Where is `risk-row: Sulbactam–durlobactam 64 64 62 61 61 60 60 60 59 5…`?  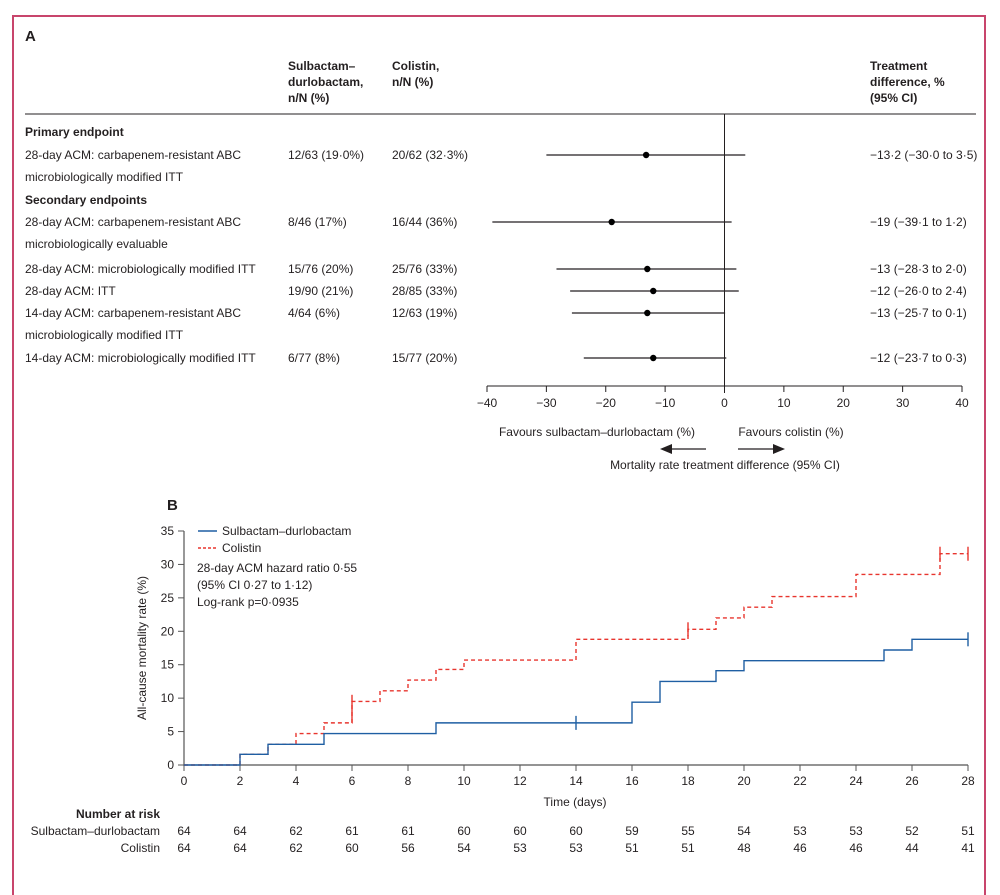 risk-row: Sulbactam–durlobactam 64 64 62 61 61 60 60 60 59 5… is located at coordinates (503, 831).